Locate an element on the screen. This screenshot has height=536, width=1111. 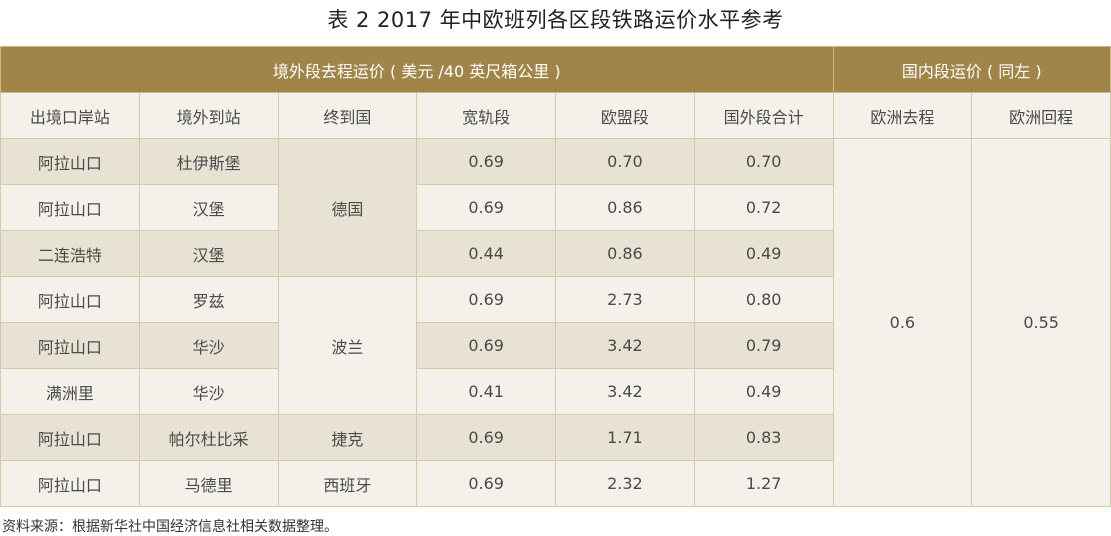
column-header: 出境口岸站 is located at coordinates (70, 115).